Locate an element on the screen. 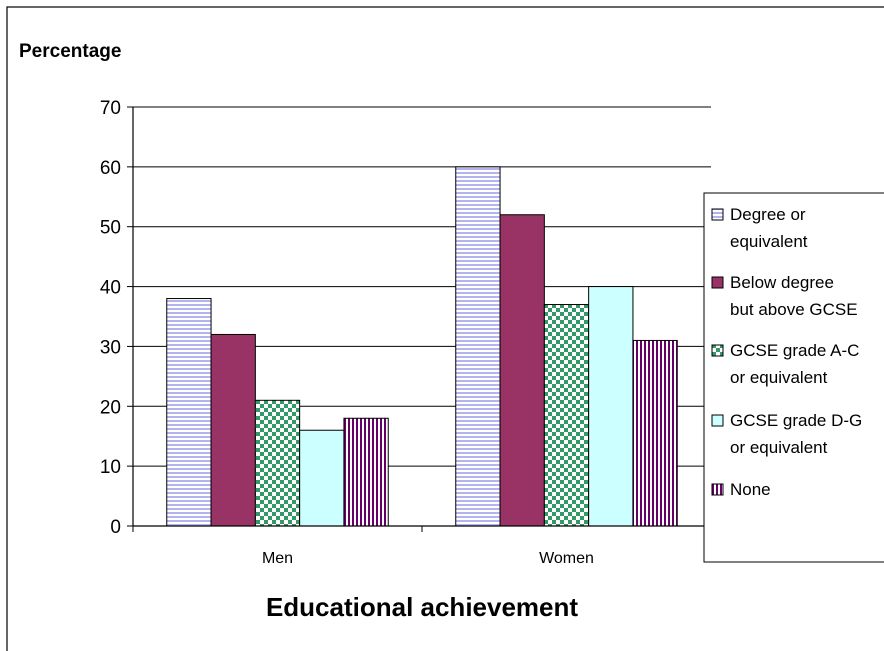 The image size is (884, 651). y-tick-label: 70 is located at coordinates (110, 108).